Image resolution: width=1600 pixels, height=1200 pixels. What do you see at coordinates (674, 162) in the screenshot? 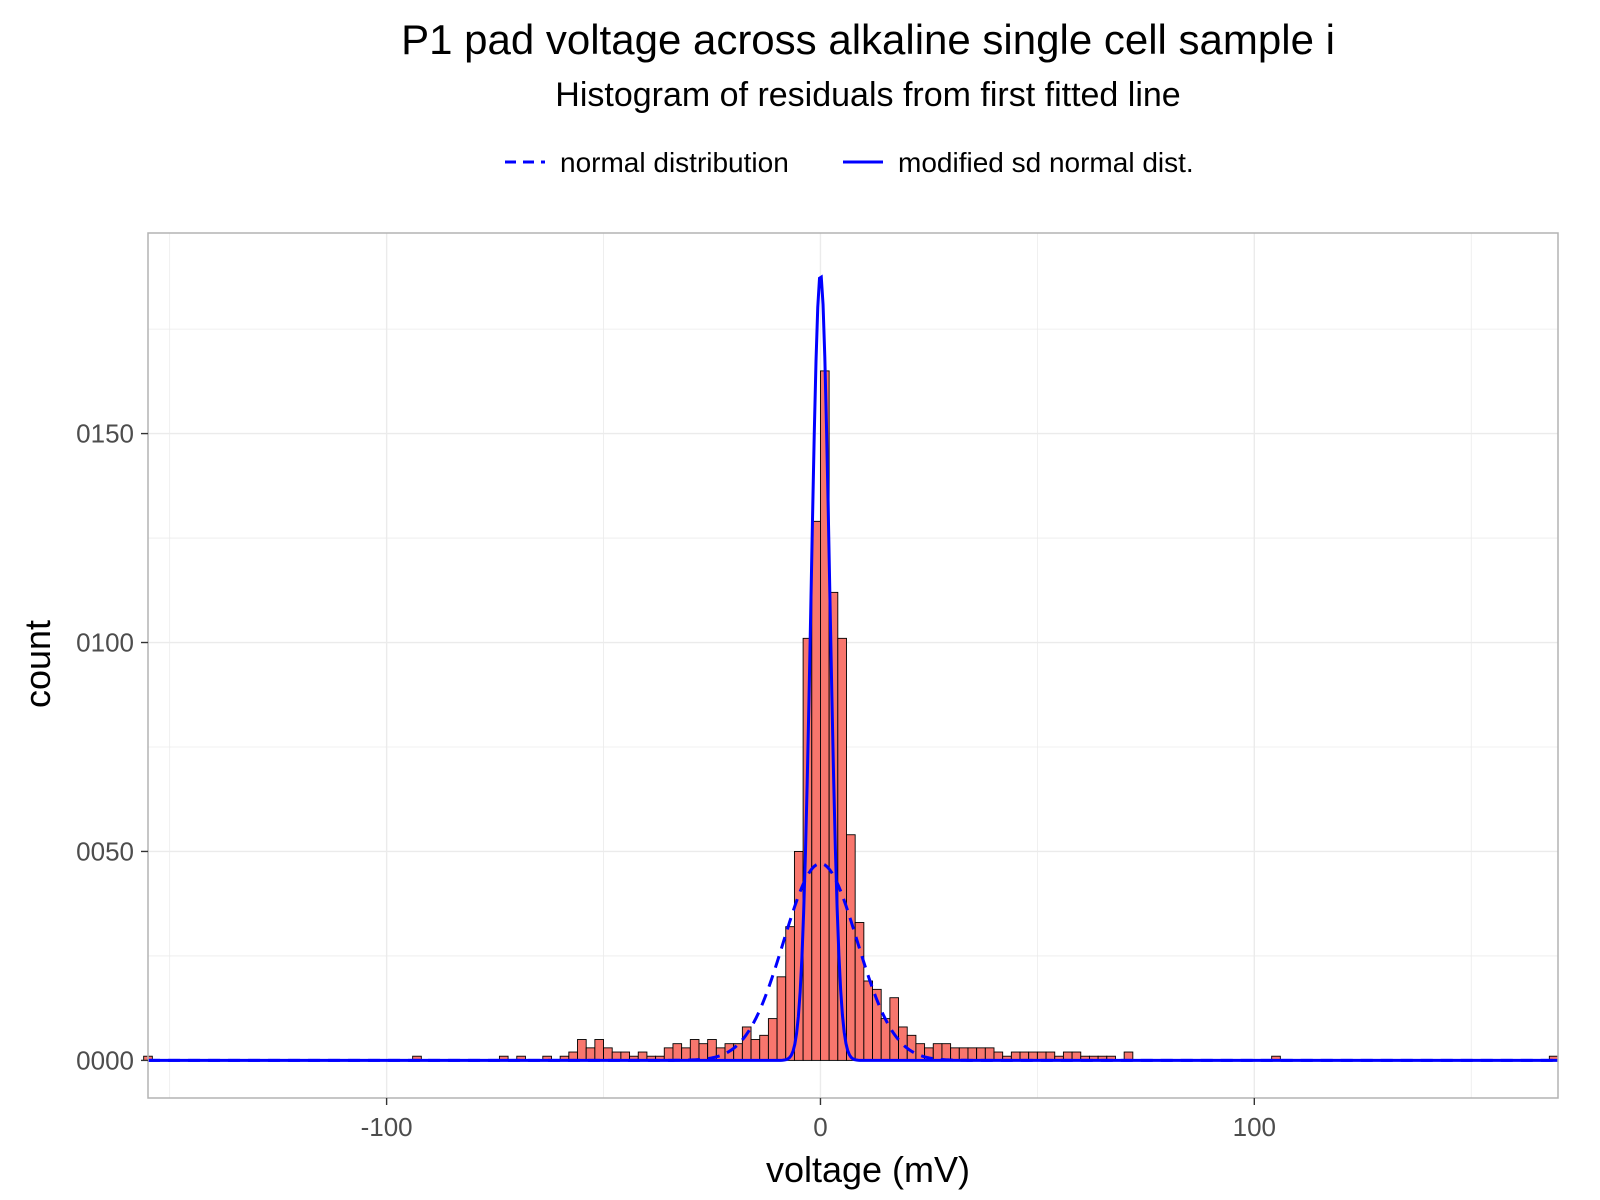
I see `legend-label-normal-distribution: normal distribution` at bounding box center [674, 162].